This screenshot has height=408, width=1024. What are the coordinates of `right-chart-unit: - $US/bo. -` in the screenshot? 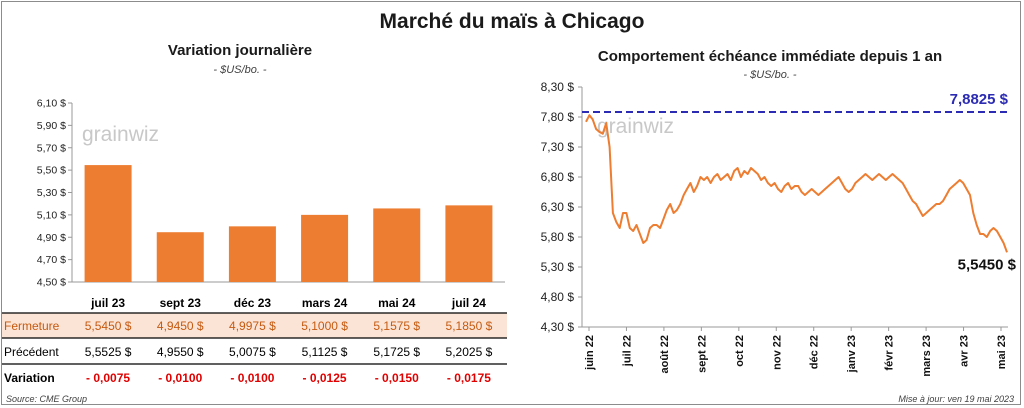 It's located at (770, 75).